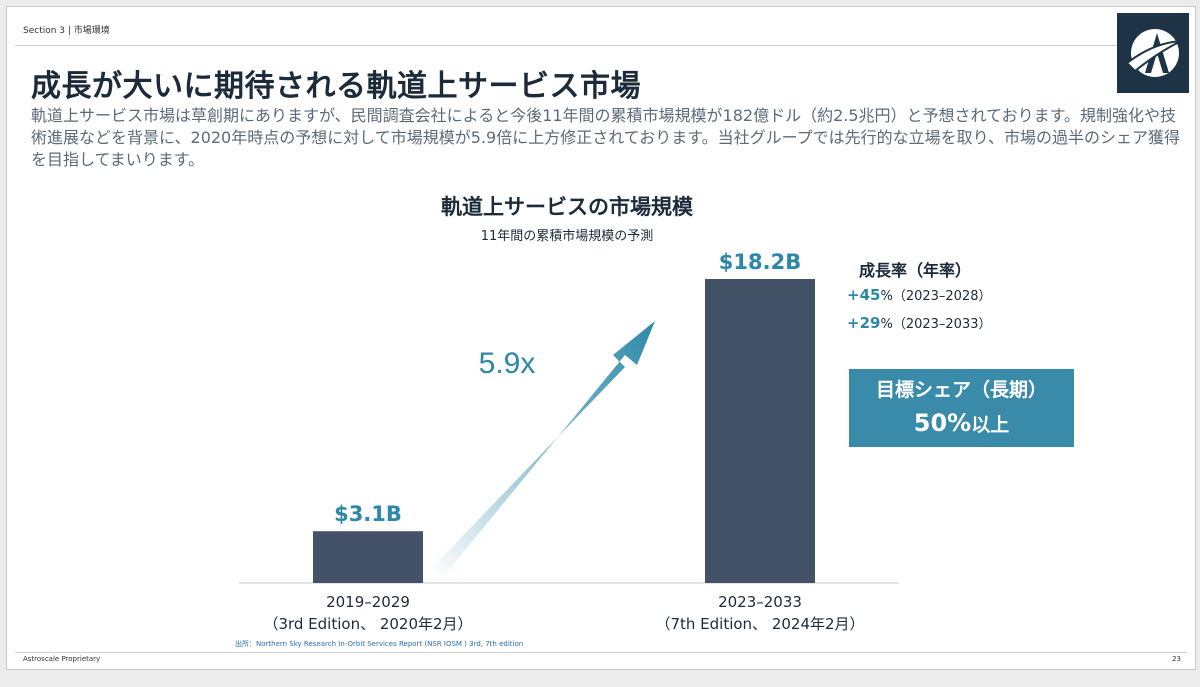  Describe the element at coordinates (759, 624) in the screenshot. I see `category-note: （7th Edition、 2024年2月）` at that location.